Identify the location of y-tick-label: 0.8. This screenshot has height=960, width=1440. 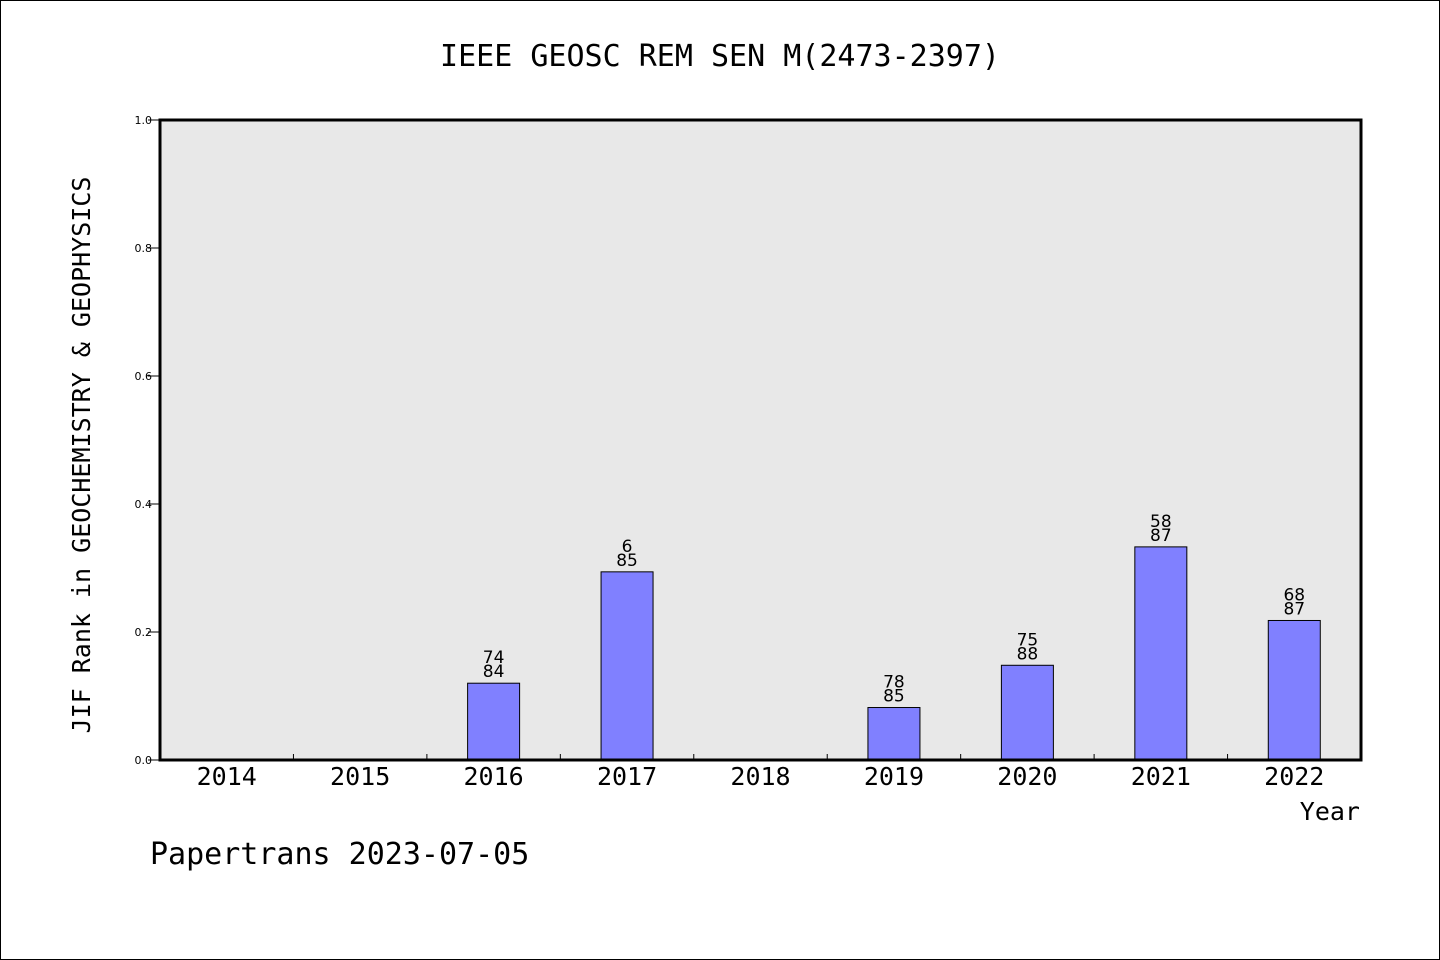
(144, 248).